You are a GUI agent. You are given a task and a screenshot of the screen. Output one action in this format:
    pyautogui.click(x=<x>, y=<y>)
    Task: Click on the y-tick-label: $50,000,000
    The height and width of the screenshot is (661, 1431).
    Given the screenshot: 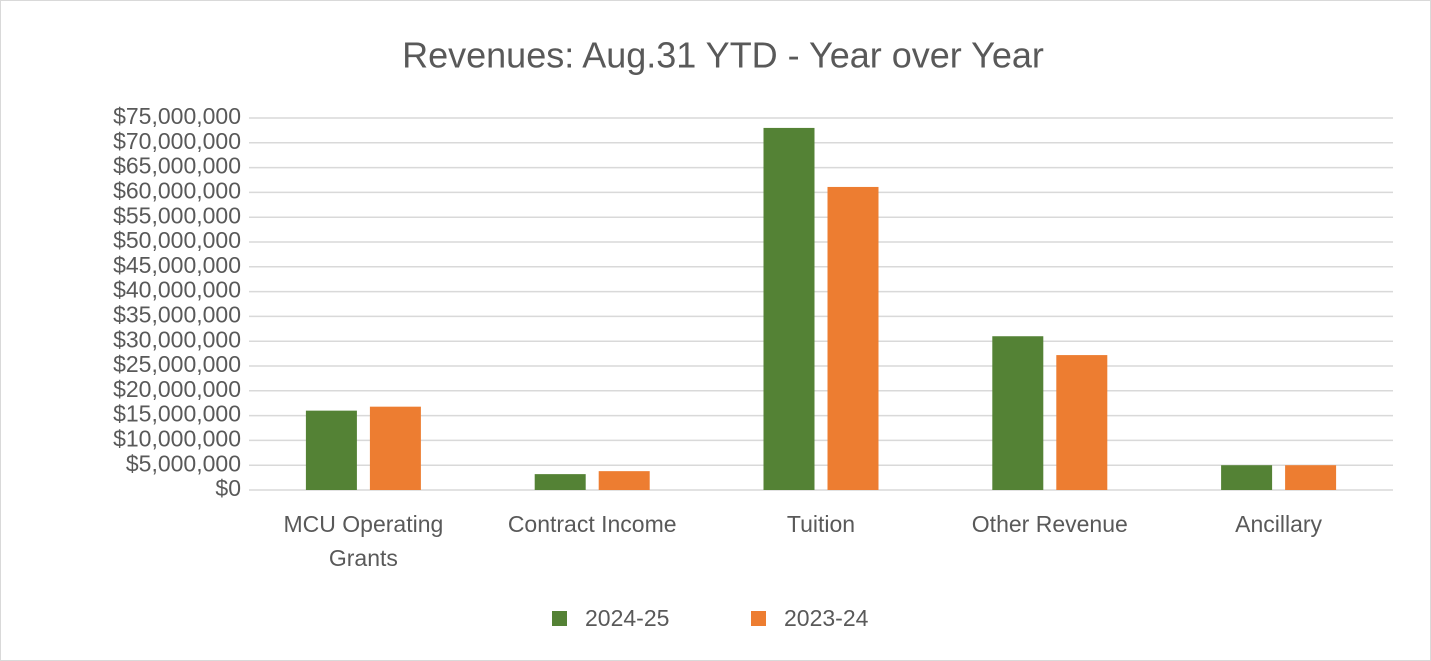 What is the action you would take?
    pyautogui.click(x=177, y=240)
    